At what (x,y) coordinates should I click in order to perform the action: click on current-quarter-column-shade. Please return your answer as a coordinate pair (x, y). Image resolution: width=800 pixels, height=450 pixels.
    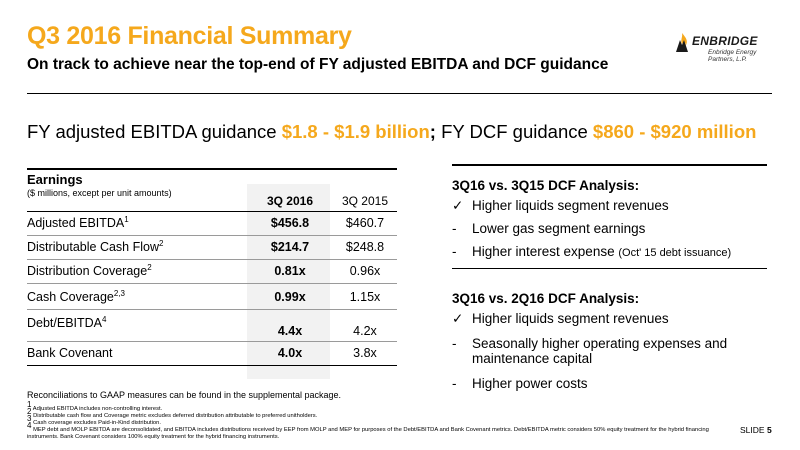
    Looking at the image, I should click on (288, 281).